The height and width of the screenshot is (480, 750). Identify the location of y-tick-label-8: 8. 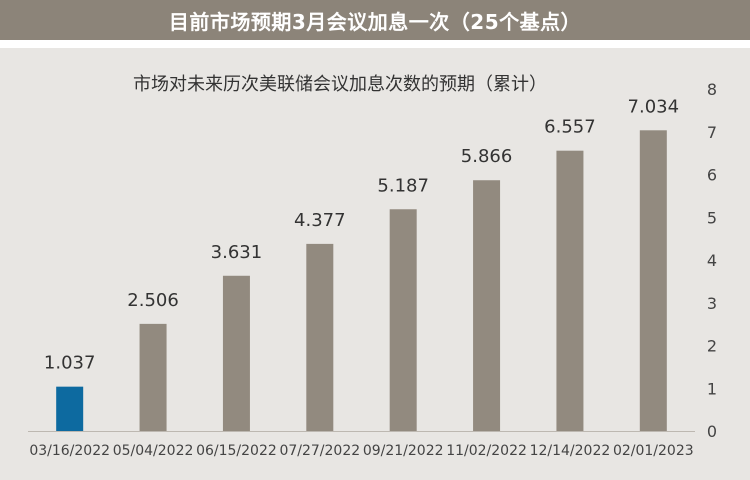
(712, 89).